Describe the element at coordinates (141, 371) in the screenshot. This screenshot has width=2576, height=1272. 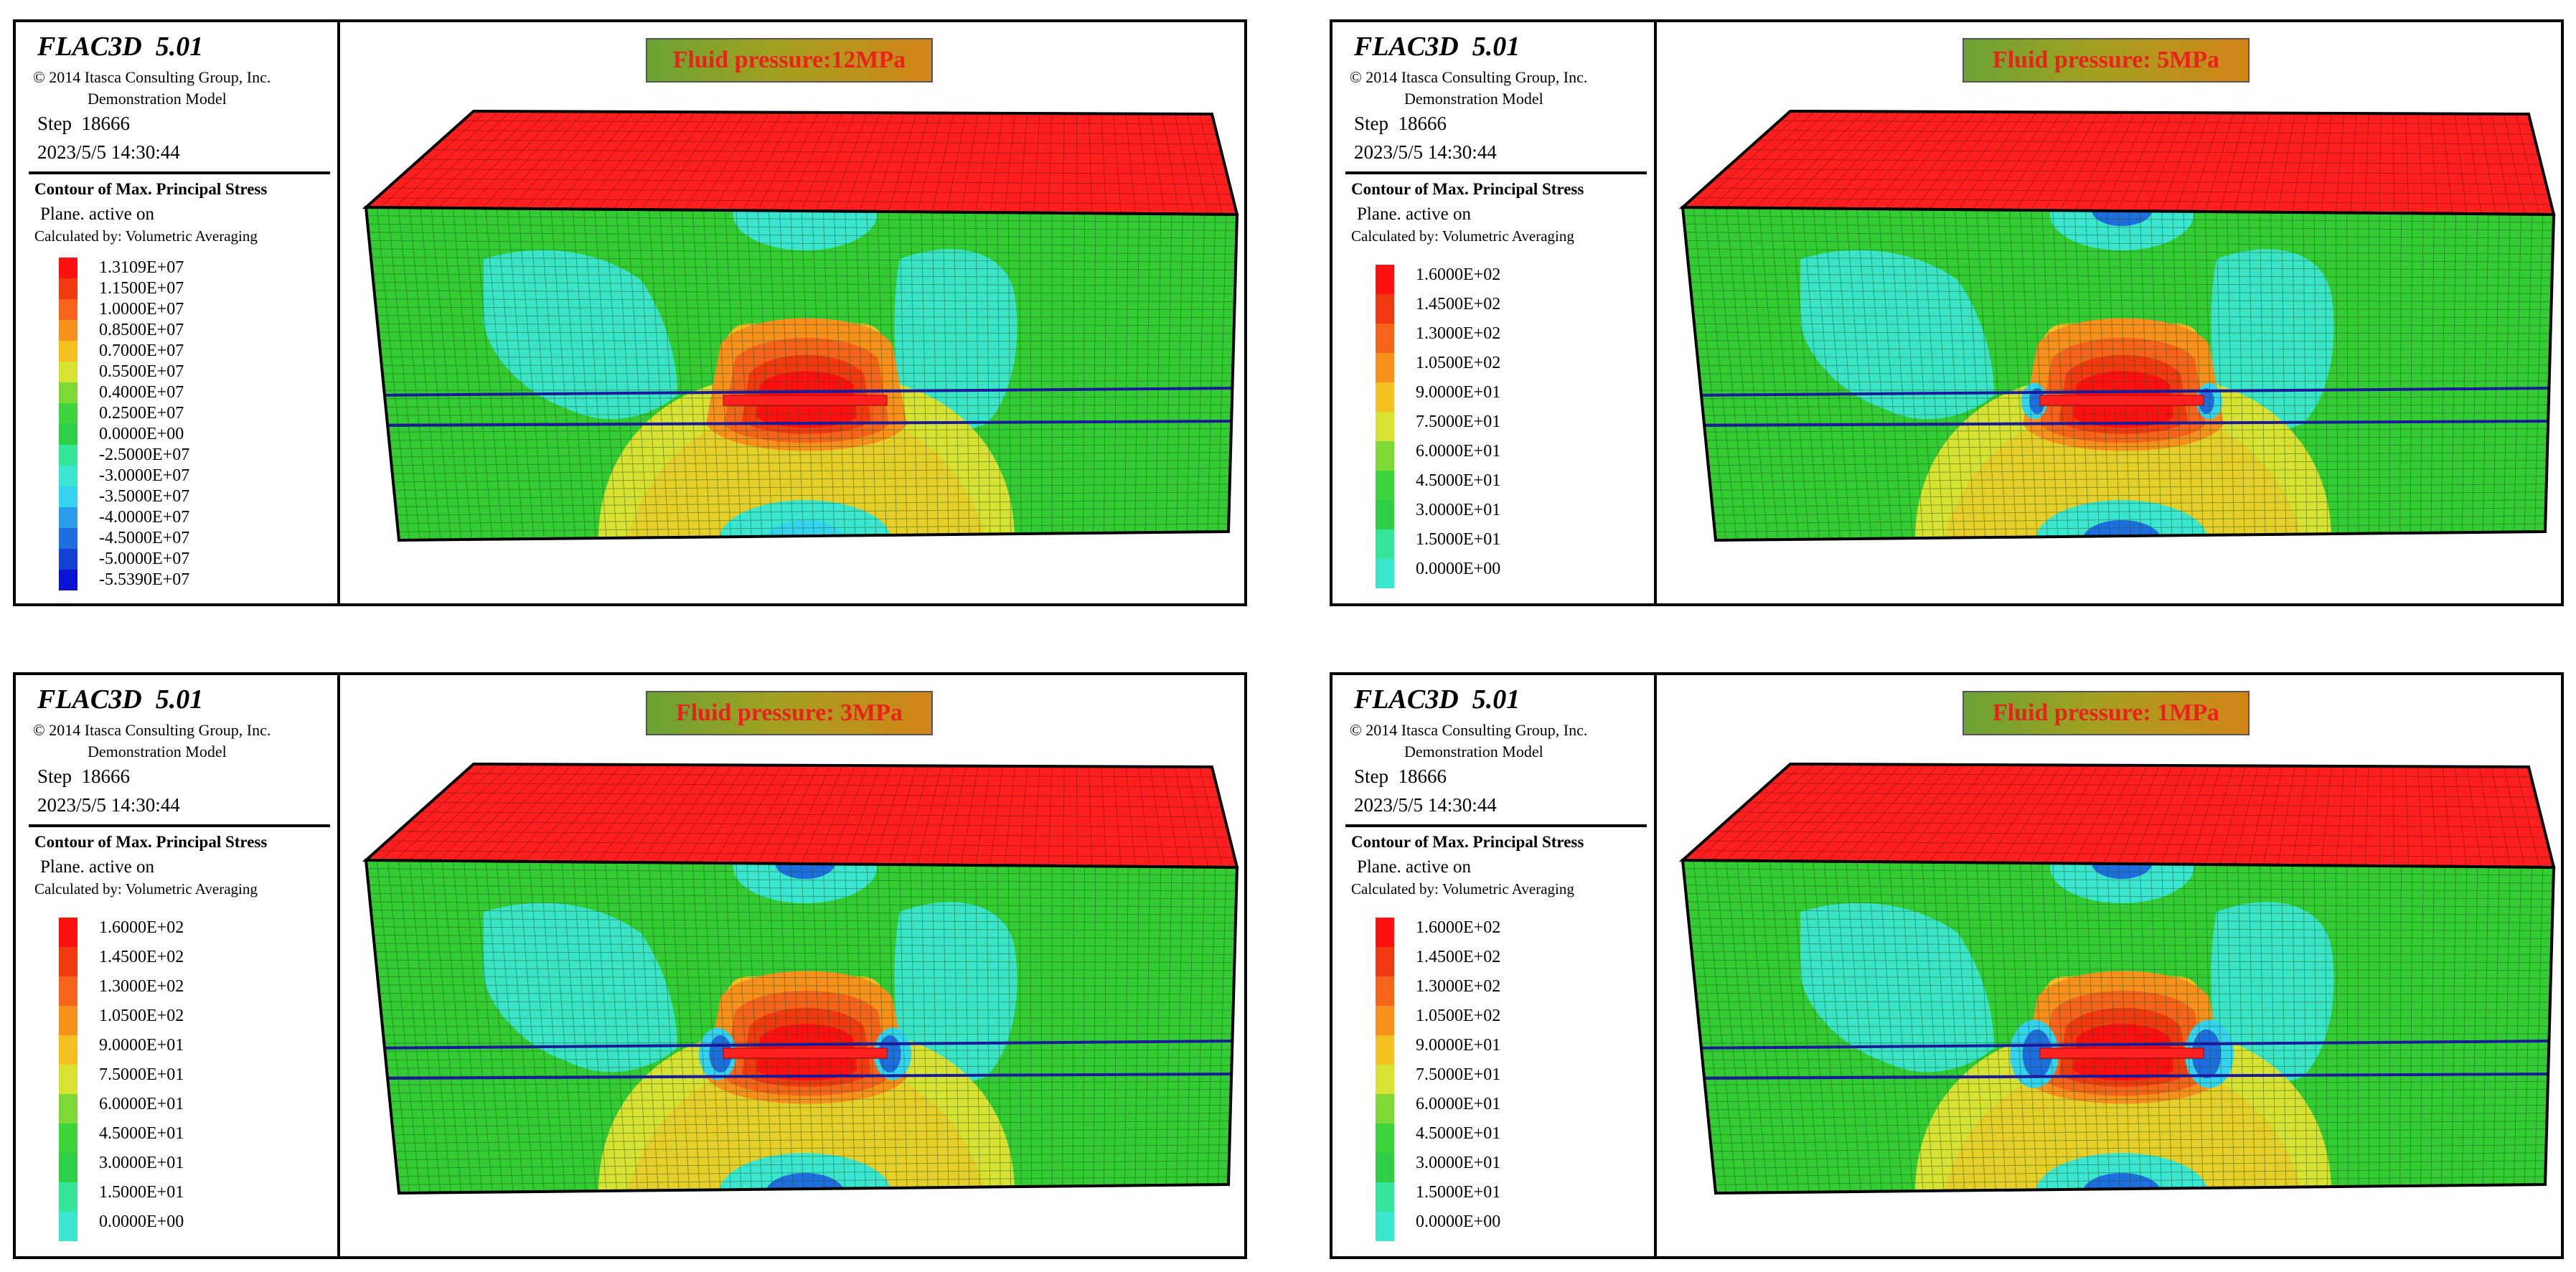
I see `legend-label: 0.5500E+07` at that location.